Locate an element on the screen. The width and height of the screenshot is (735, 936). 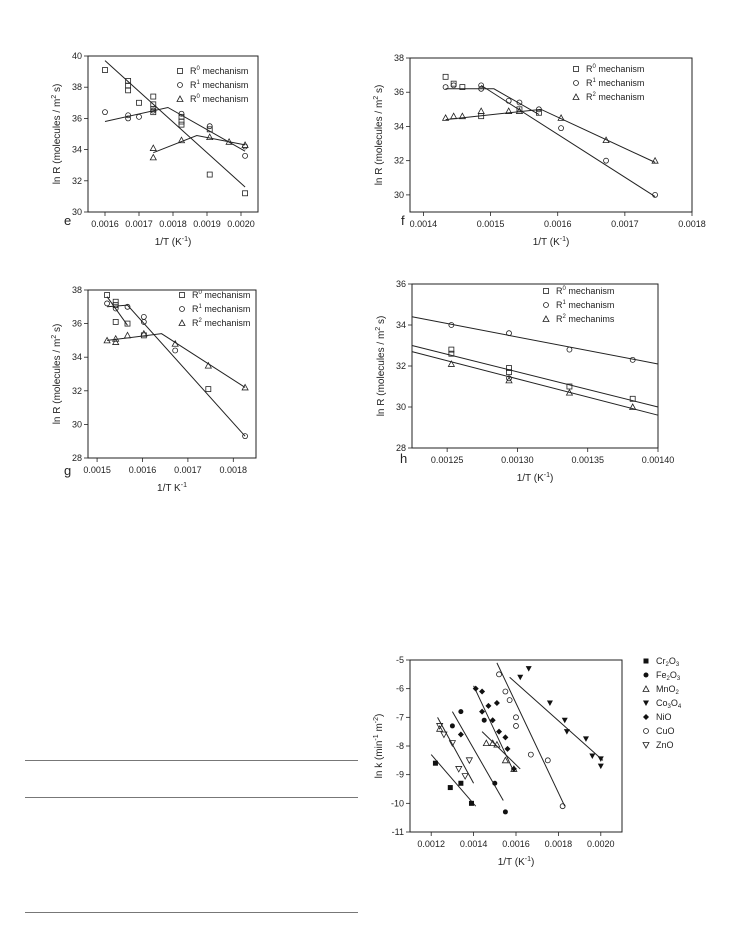
legend-label: CuO is located at coordinates (665, 731).